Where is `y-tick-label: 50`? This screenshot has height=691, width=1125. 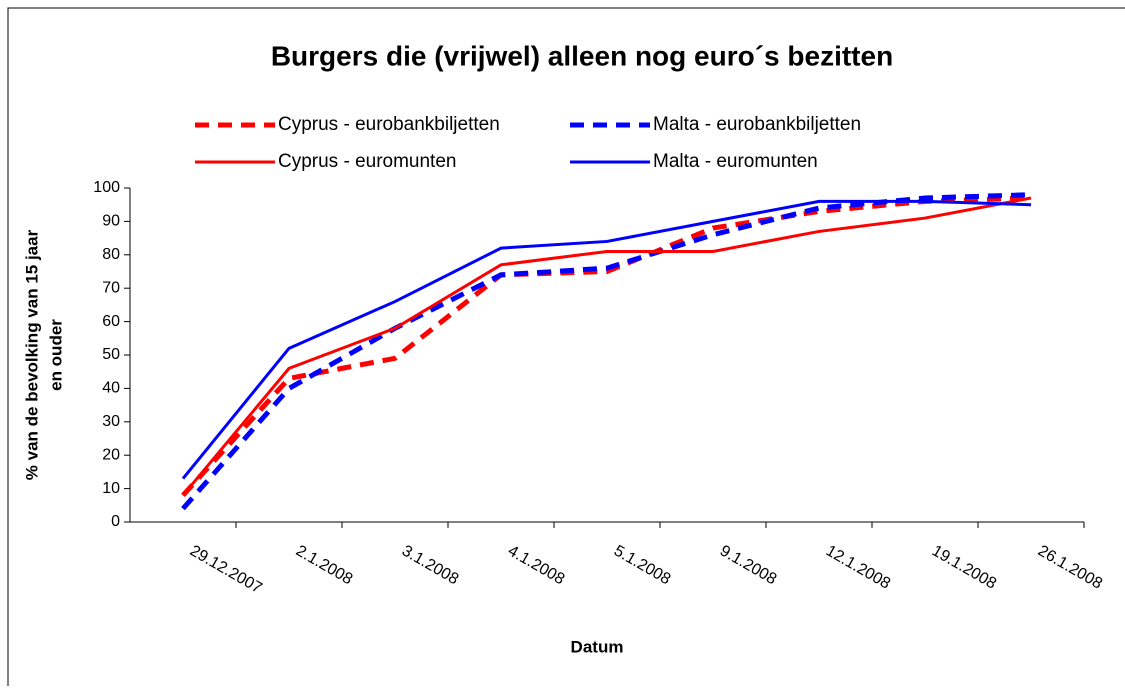 y-tick-label: 50 is located at coordinates (111, 354).